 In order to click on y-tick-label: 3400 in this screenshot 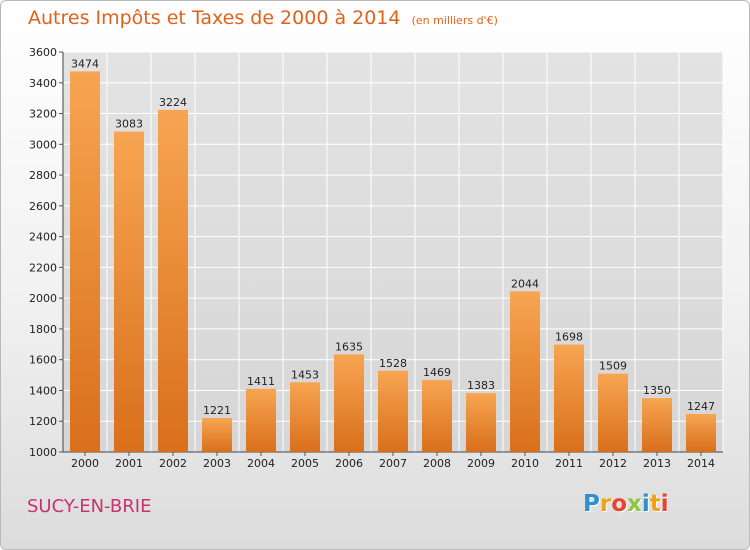, I will do `click(43, 83)`.